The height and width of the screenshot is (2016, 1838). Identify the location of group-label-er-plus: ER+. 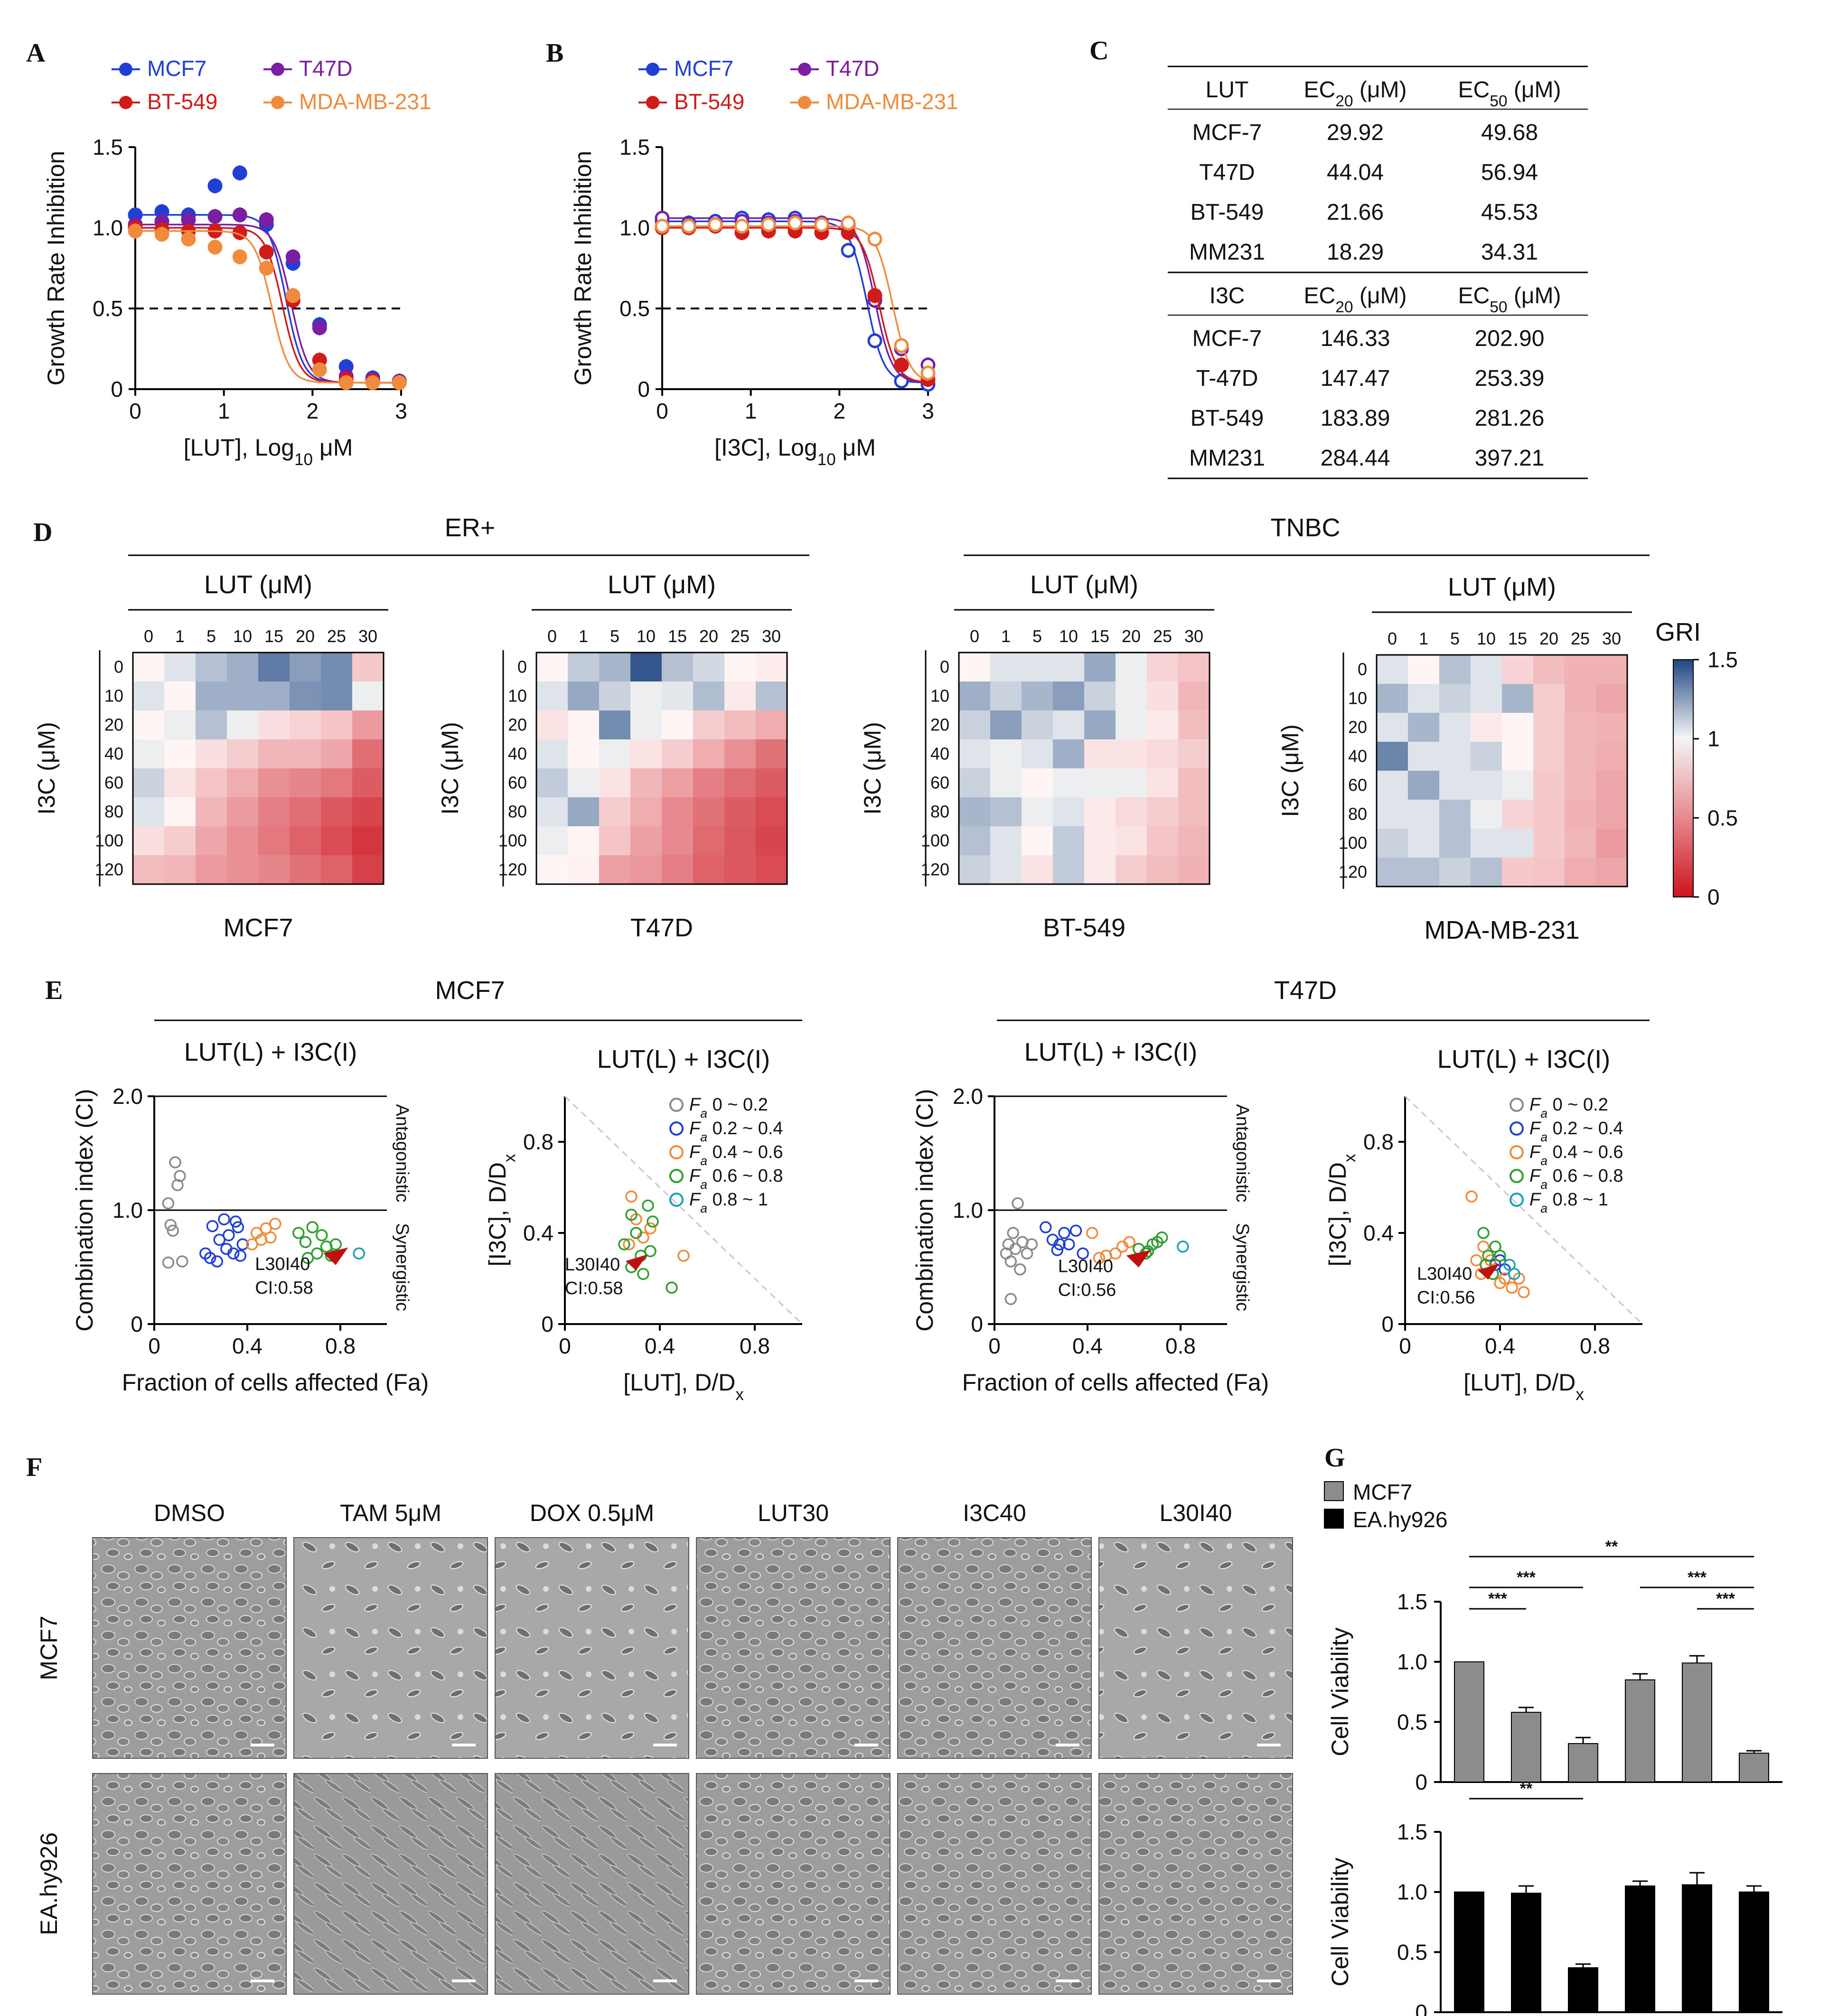
(470, 527).